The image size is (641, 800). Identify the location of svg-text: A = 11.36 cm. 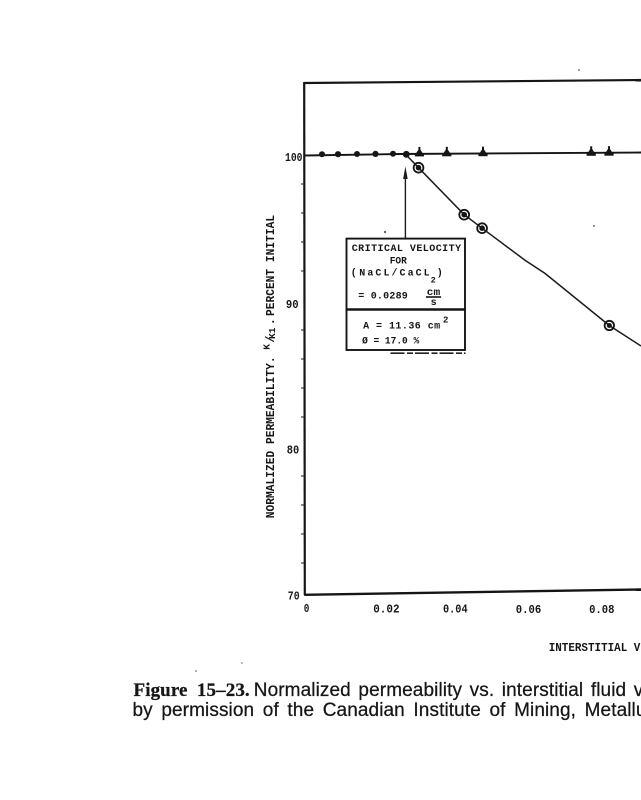
(401, 327).